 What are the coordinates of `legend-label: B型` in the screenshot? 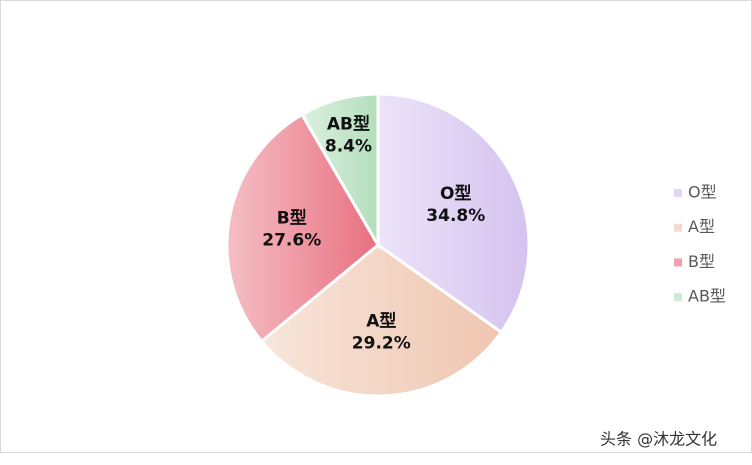 It's located at (701, 261).